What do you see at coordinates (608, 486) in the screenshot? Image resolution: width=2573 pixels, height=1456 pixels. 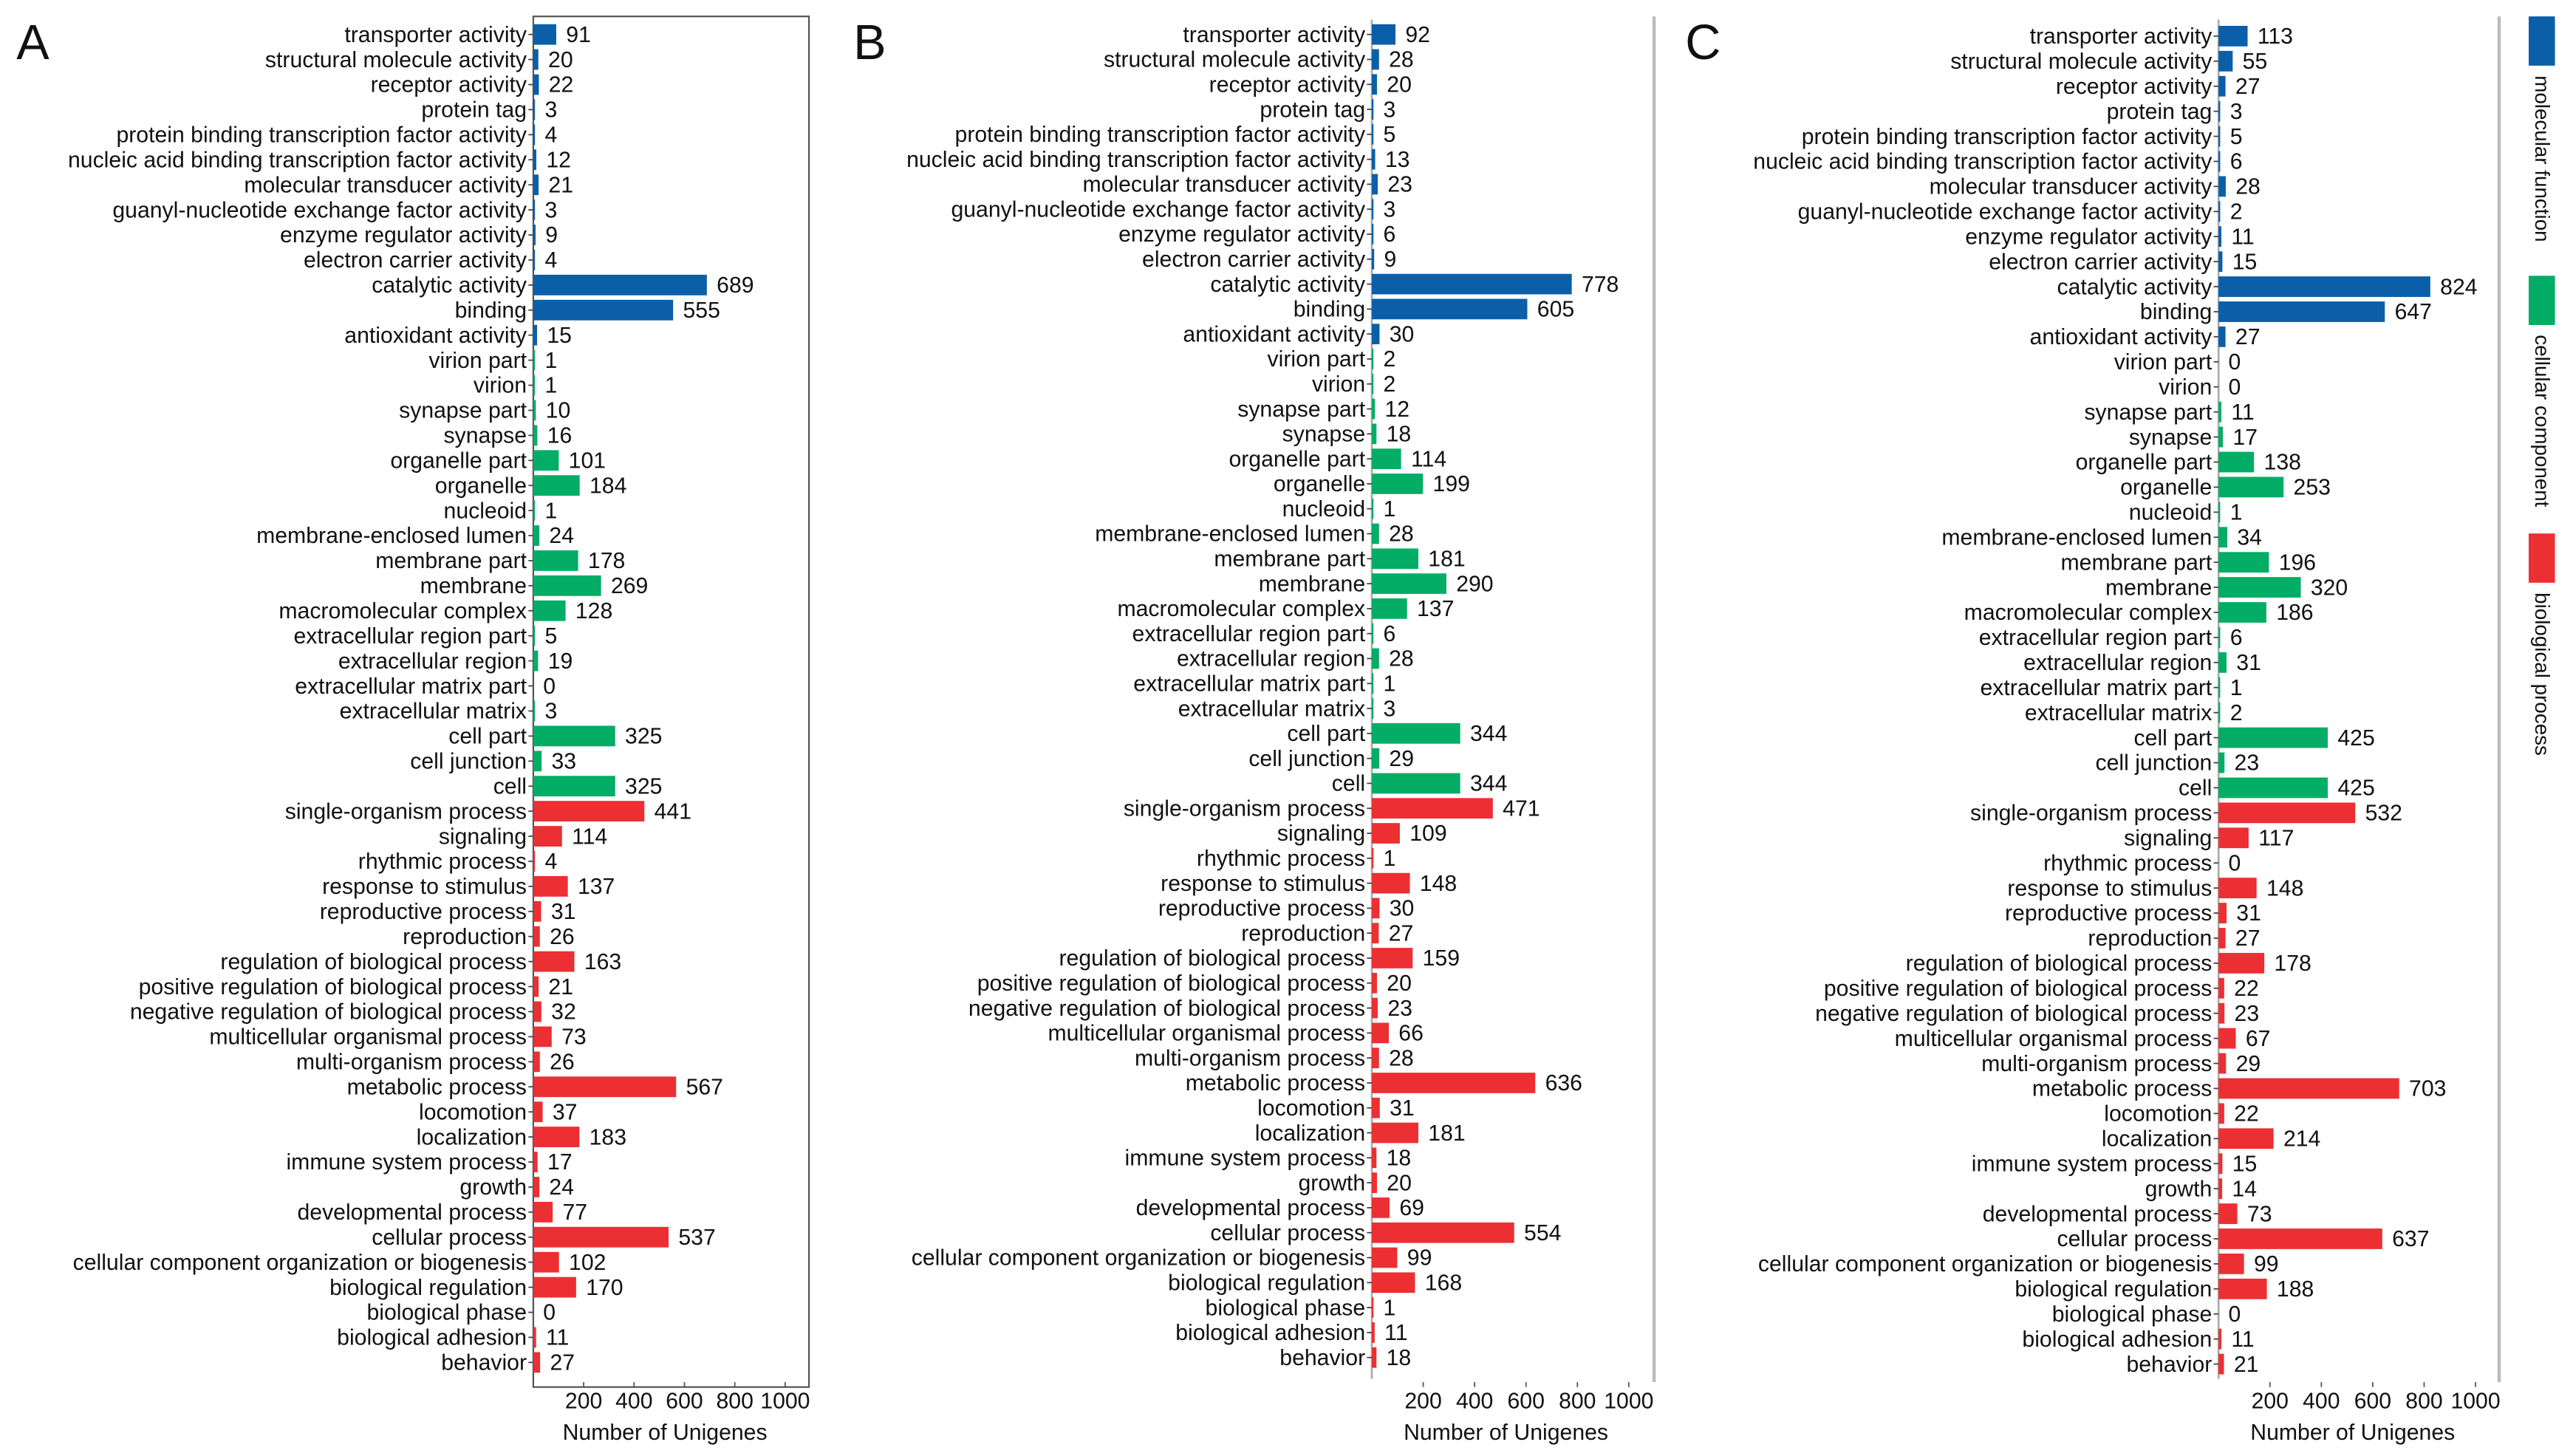 I see `data-label: 184` at bounding box center [608, 486].